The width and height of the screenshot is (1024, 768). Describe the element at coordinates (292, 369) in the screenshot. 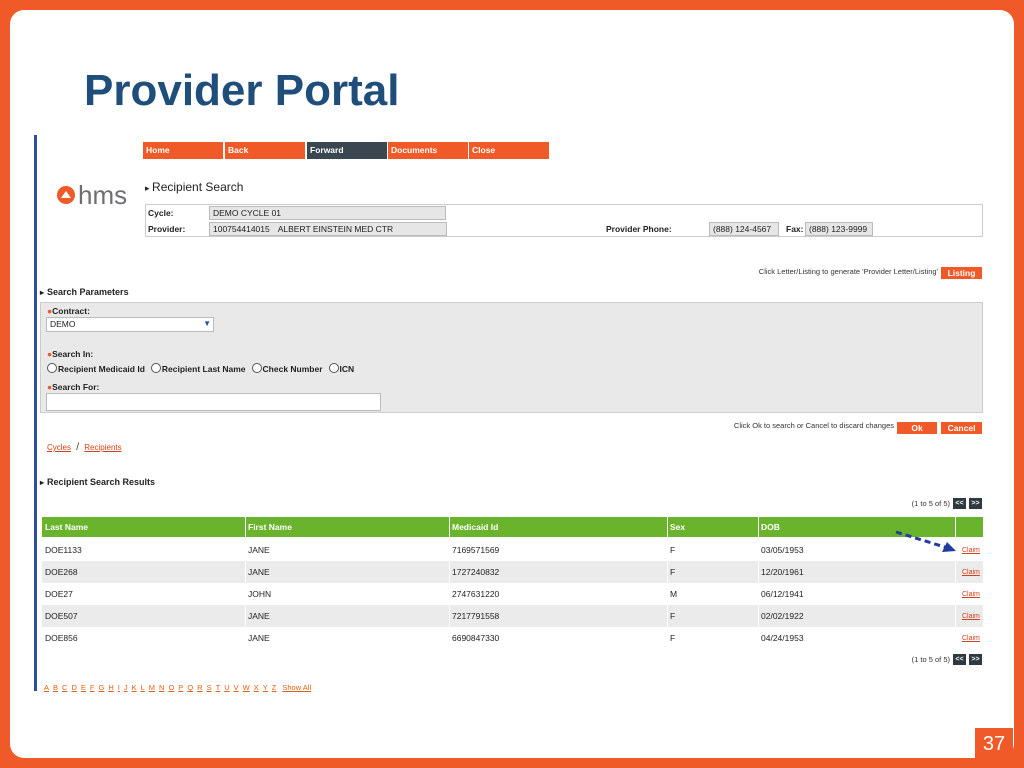

I see `radio-label: Check Number` at that location.